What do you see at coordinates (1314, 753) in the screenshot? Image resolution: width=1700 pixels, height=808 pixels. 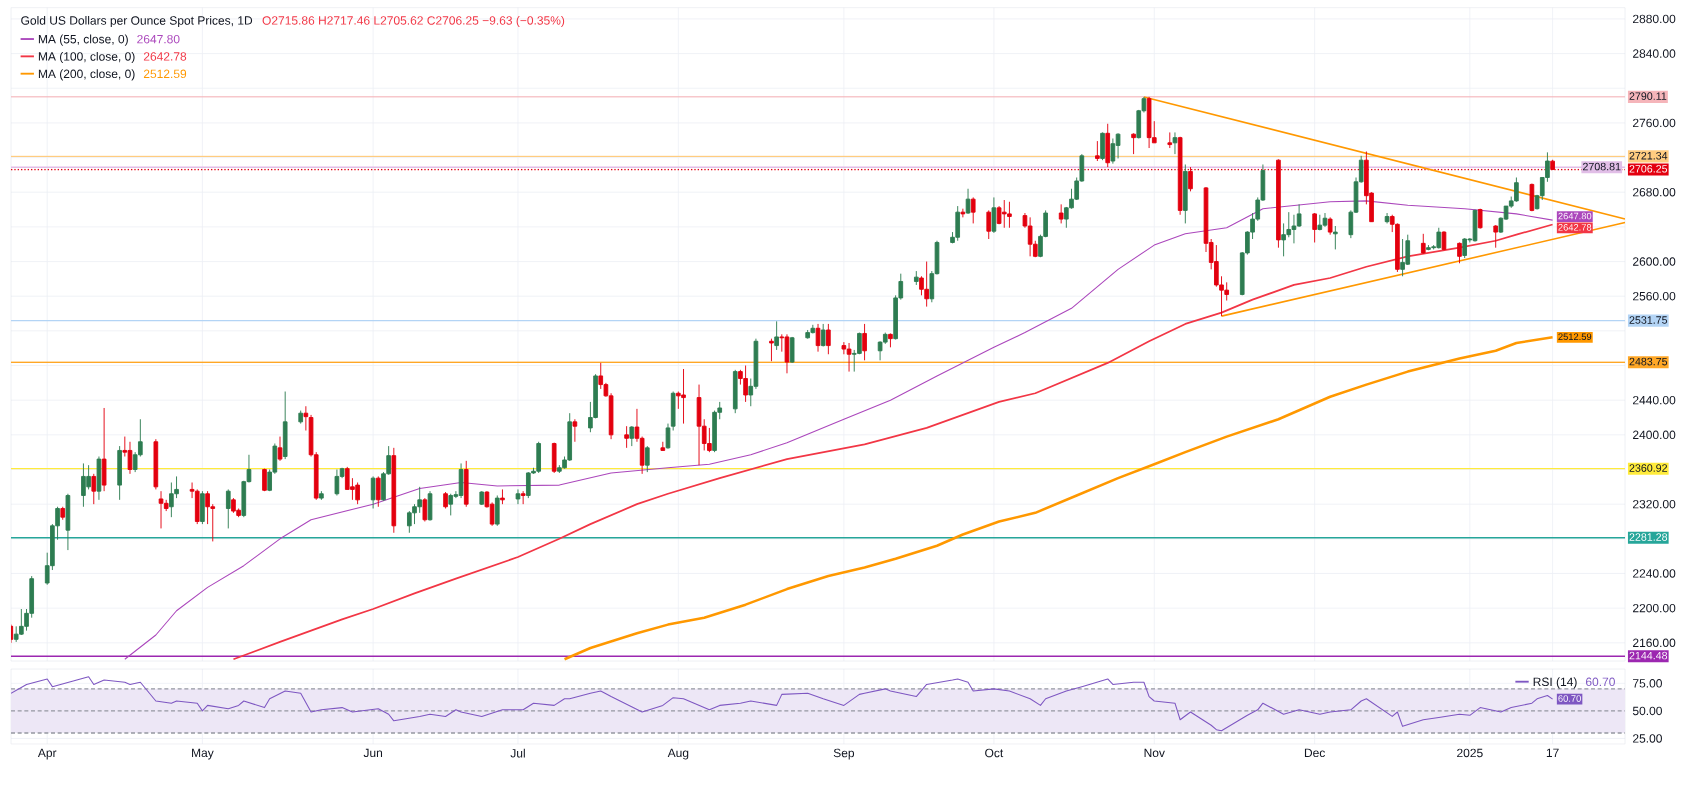 I see `x-tick-label: Dec` at bounding box center [1314, 753].